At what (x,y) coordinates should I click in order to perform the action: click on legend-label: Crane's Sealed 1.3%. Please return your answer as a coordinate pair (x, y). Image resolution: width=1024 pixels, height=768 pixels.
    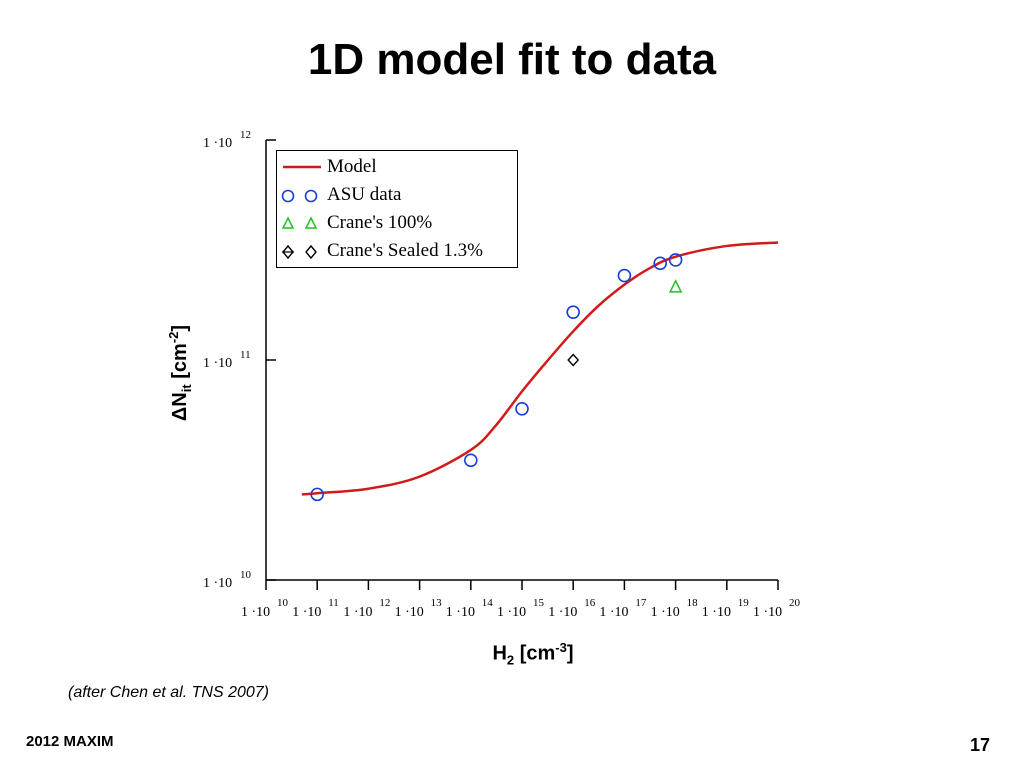
    Looking at the image, I should click on (405, 250).